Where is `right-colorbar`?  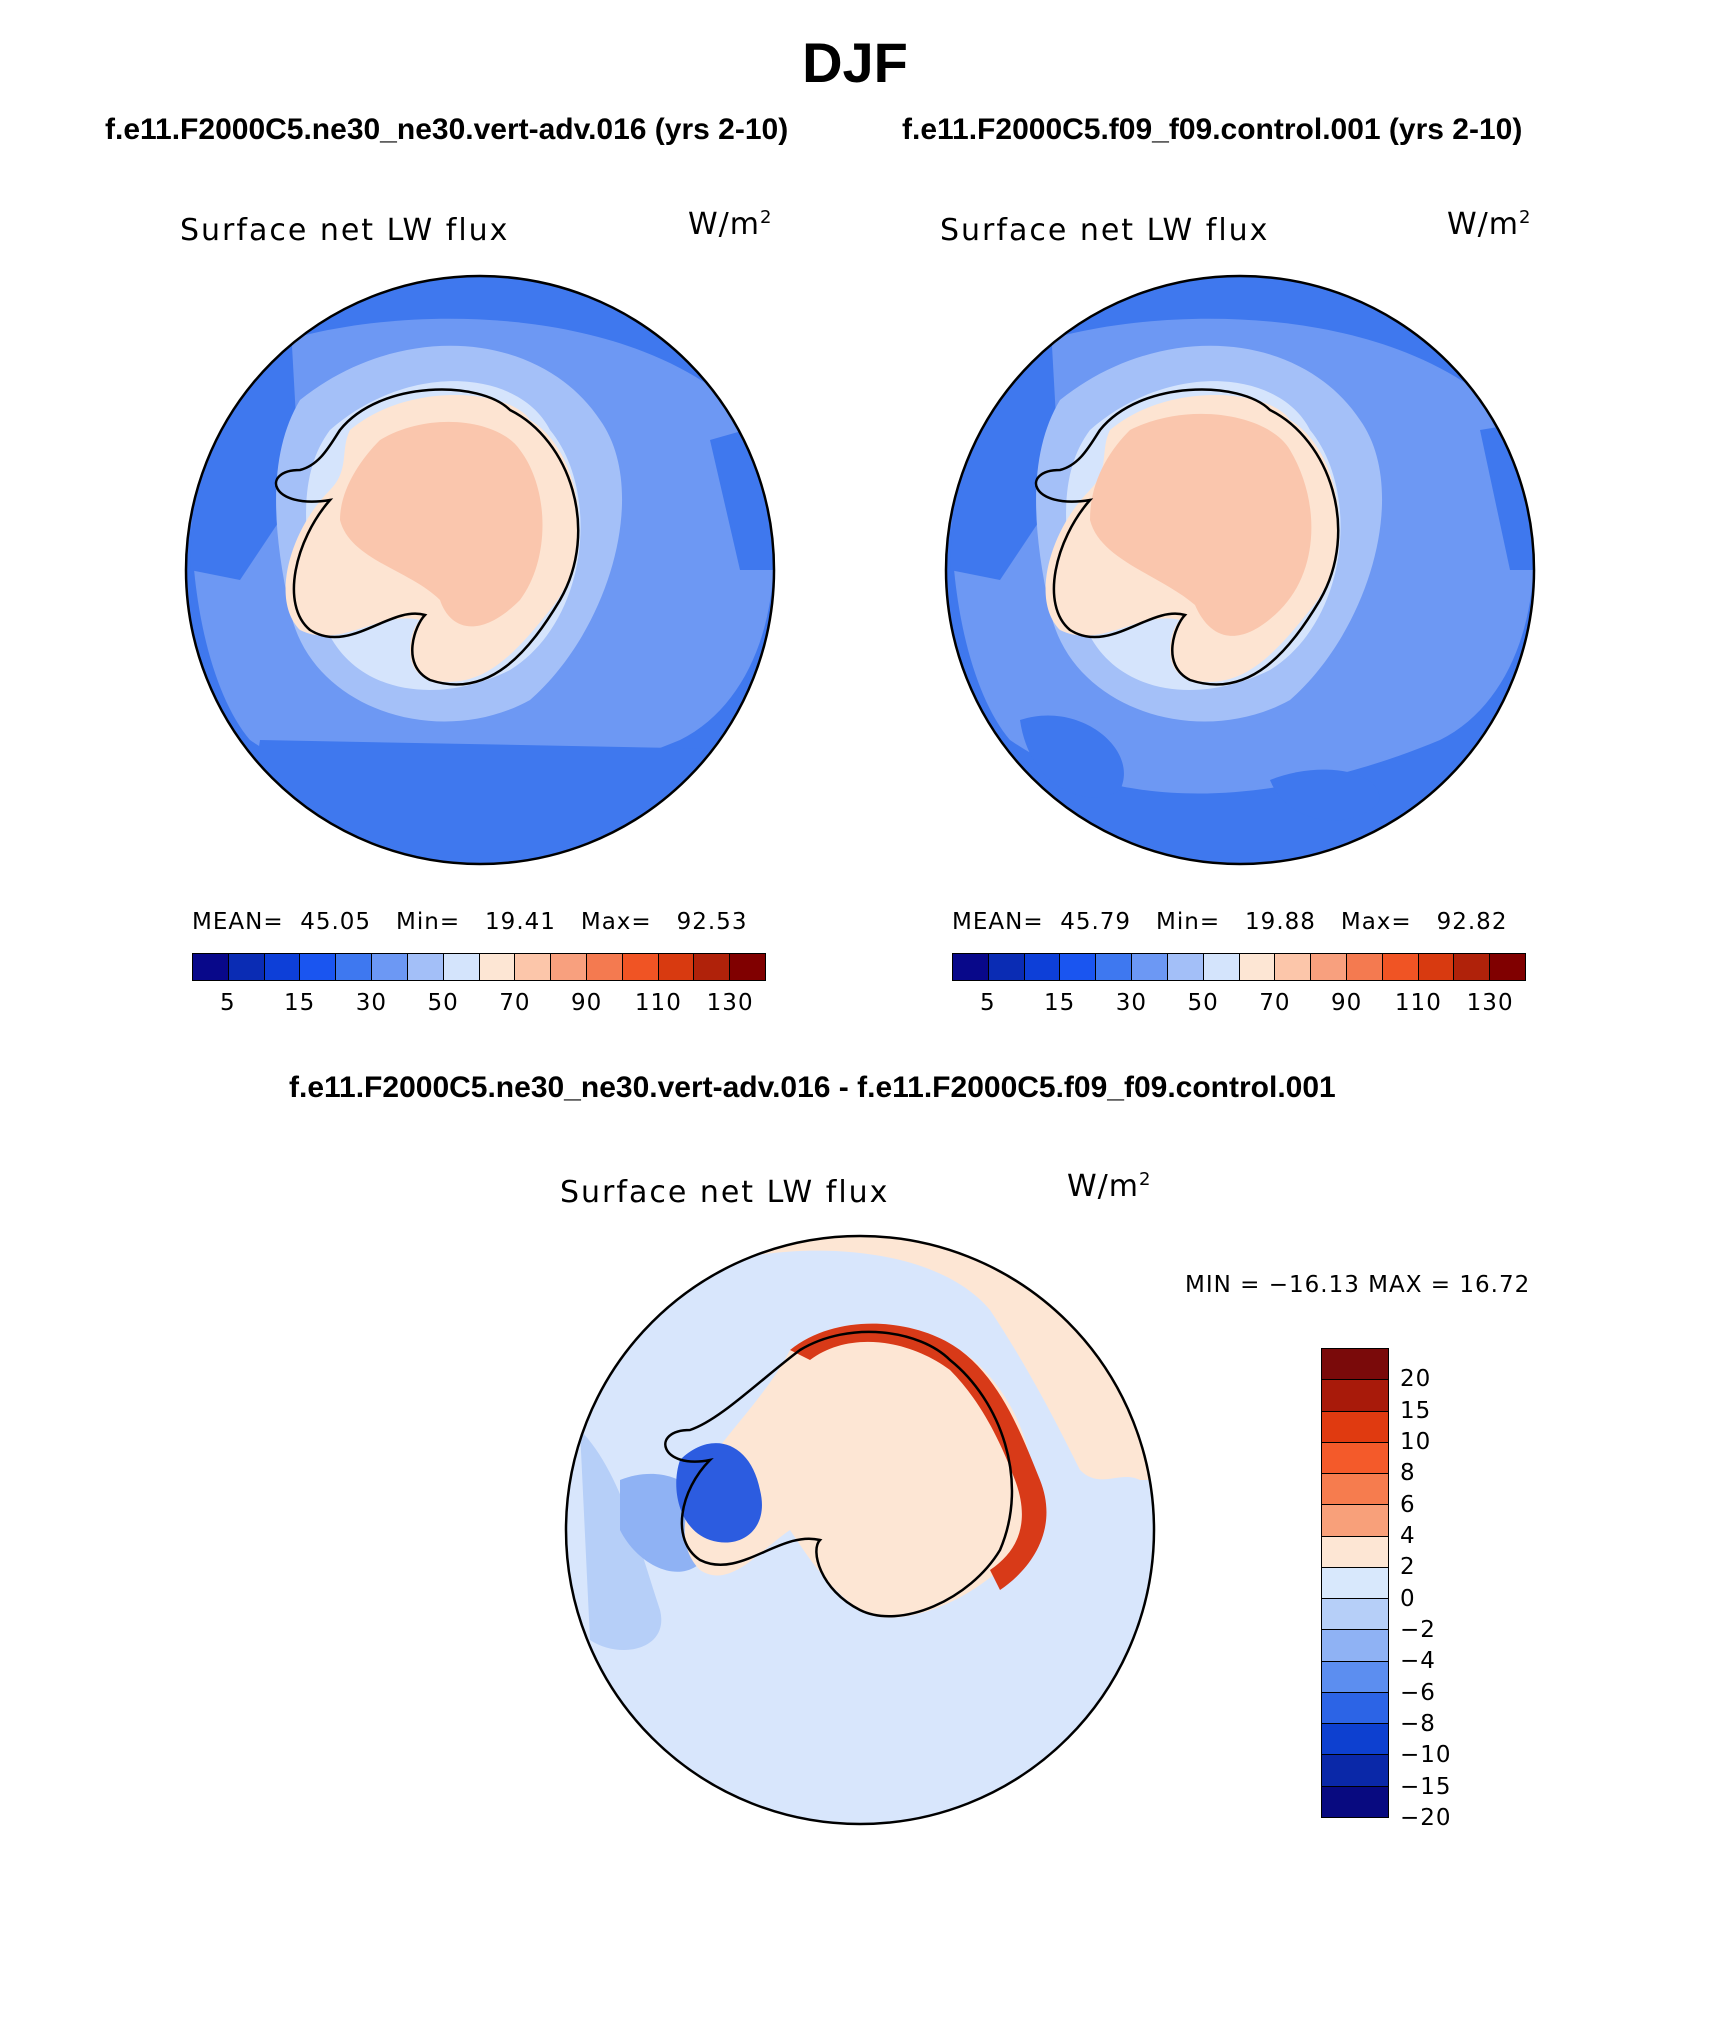 right-colorbar is located at coordinates (1239, 967).